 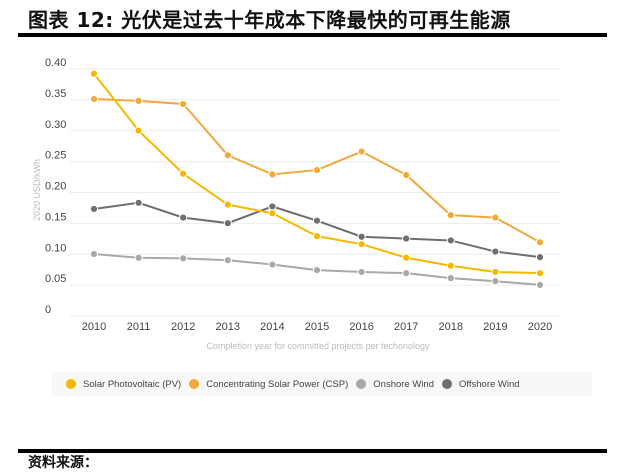 What do you see at coordinates (37, 190) in the screenshot?
I see `y-axis-label: 2020 USD/kWh` at bounding box center [37, 190].